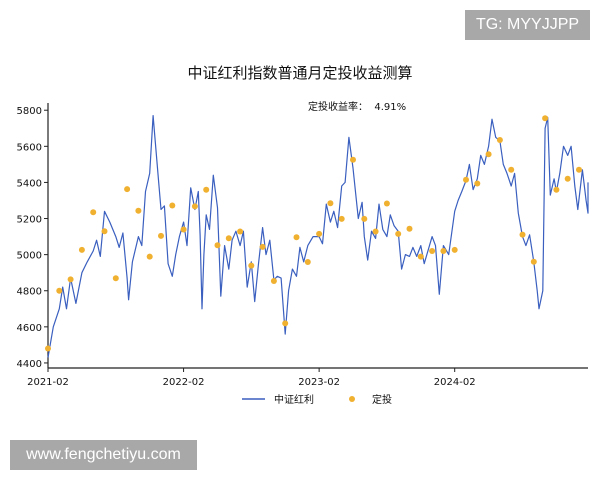 The height and width of the screenshot is (480, 600). Describe the element at coordinates (48, 382) in the screenshot. I see `x-tick-label: 2021-02` at that location.